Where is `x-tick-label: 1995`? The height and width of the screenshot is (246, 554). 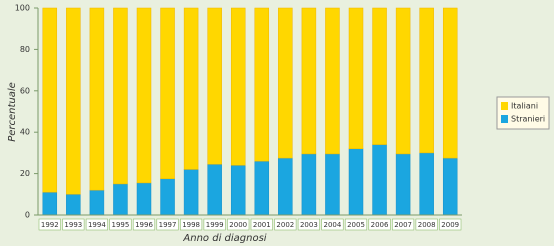
x-tick-label: 1995 is located at coordinates (121, 225).